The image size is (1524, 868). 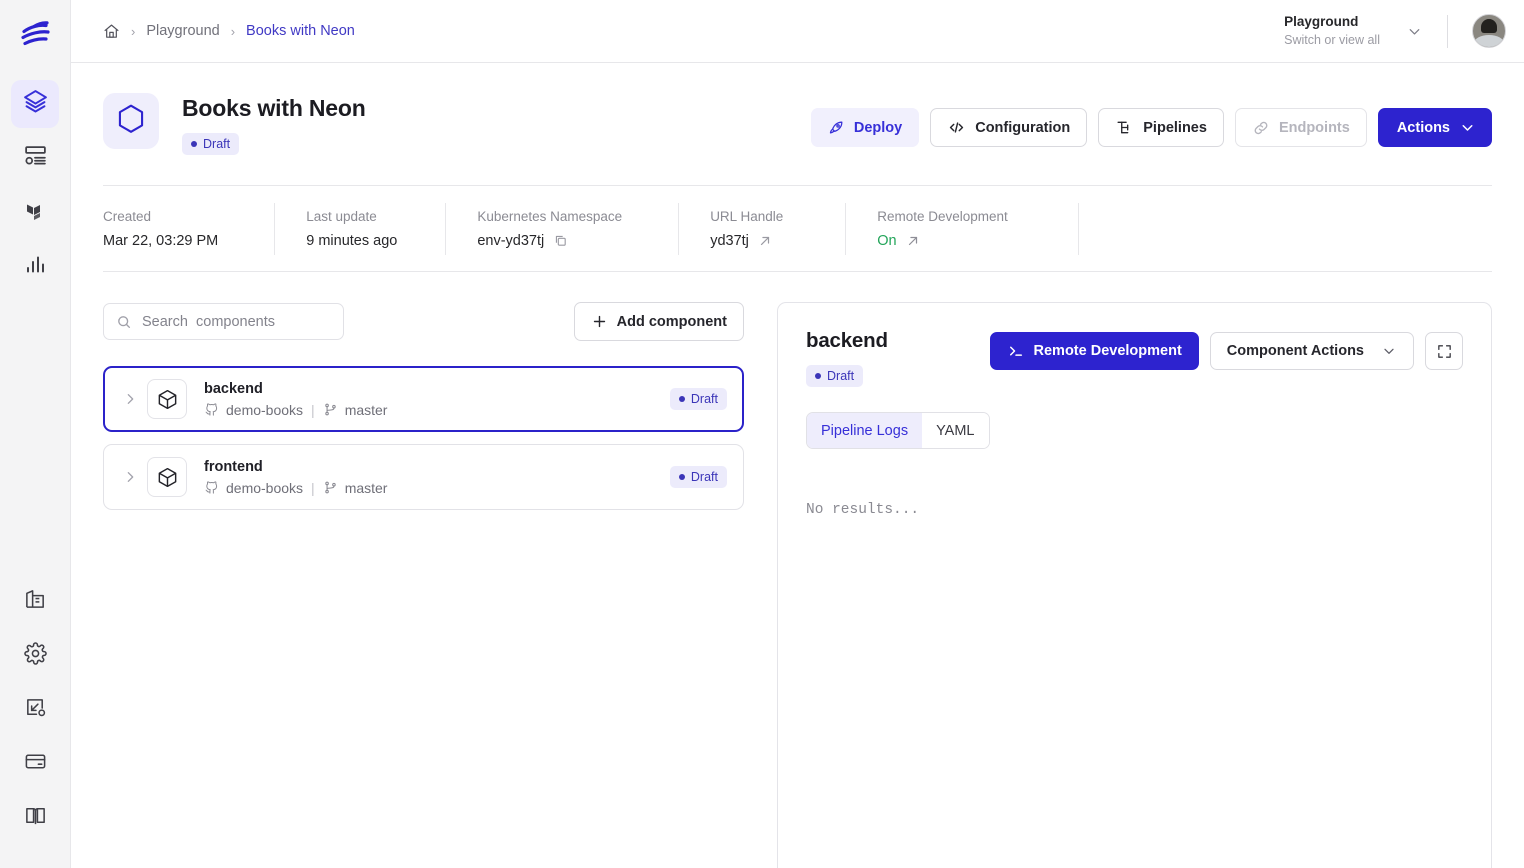 What do you see at coordinates (229, 31) in the screenshot?
I see `breadcrumb: › Playground › Books with Neon` at bounding box center [229, 31].